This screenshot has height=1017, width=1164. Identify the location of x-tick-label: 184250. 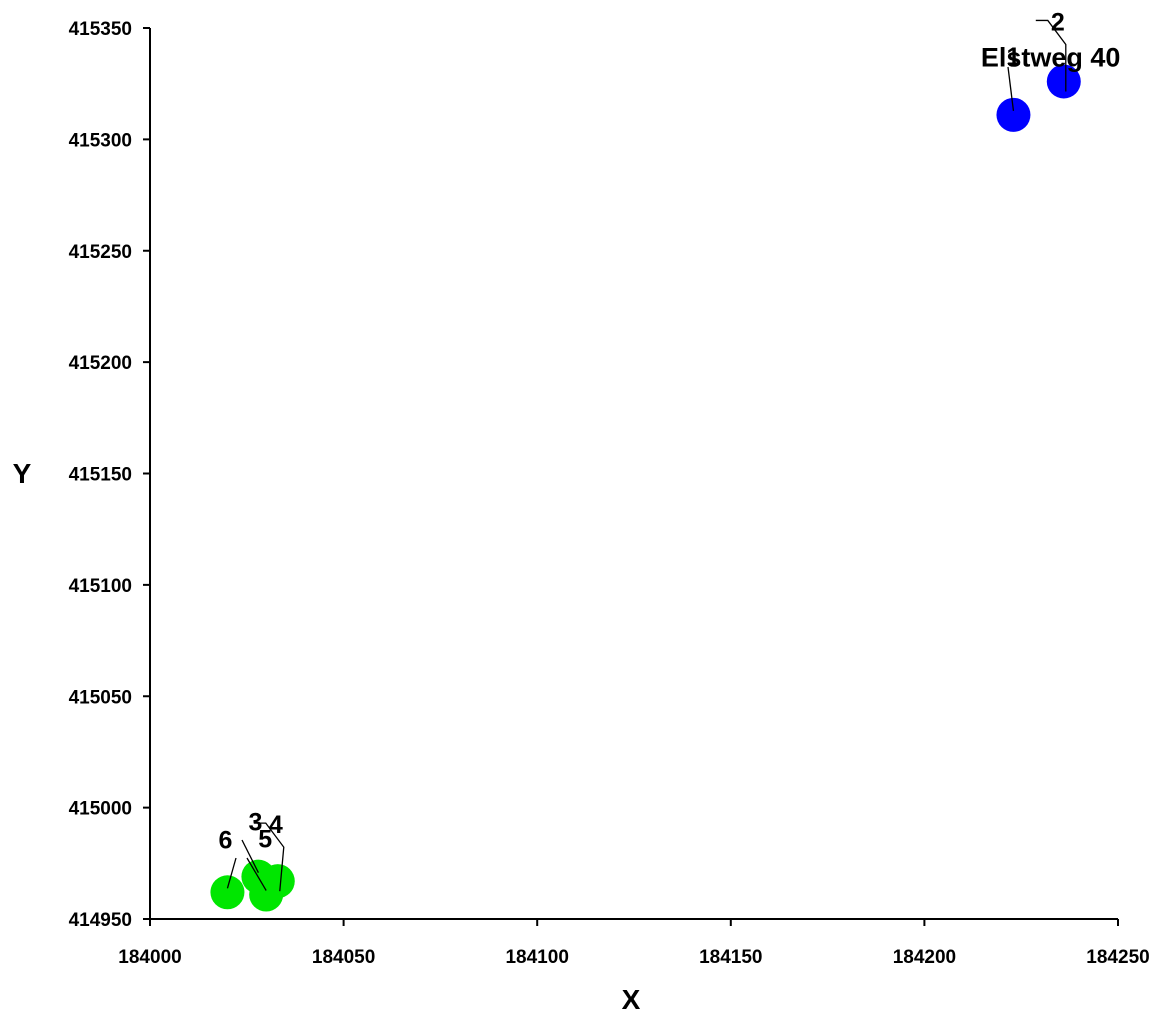
(1117, 957).